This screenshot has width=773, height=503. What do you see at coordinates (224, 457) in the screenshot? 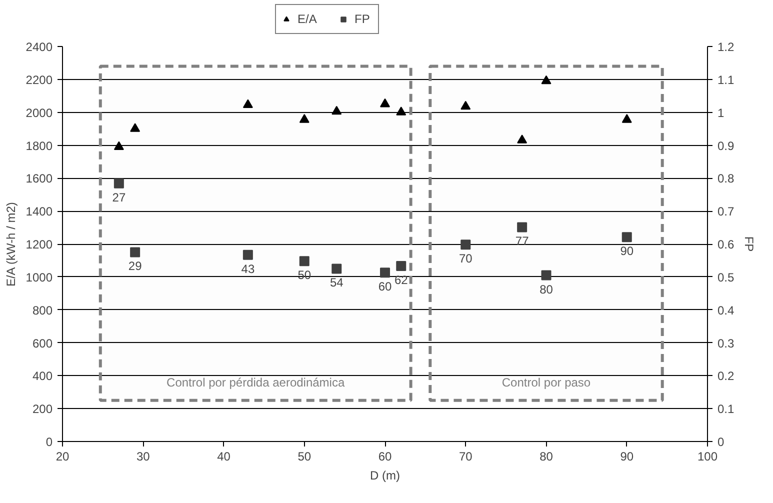
I see `x-tick-label: 40` at bounding box center [224, 457].